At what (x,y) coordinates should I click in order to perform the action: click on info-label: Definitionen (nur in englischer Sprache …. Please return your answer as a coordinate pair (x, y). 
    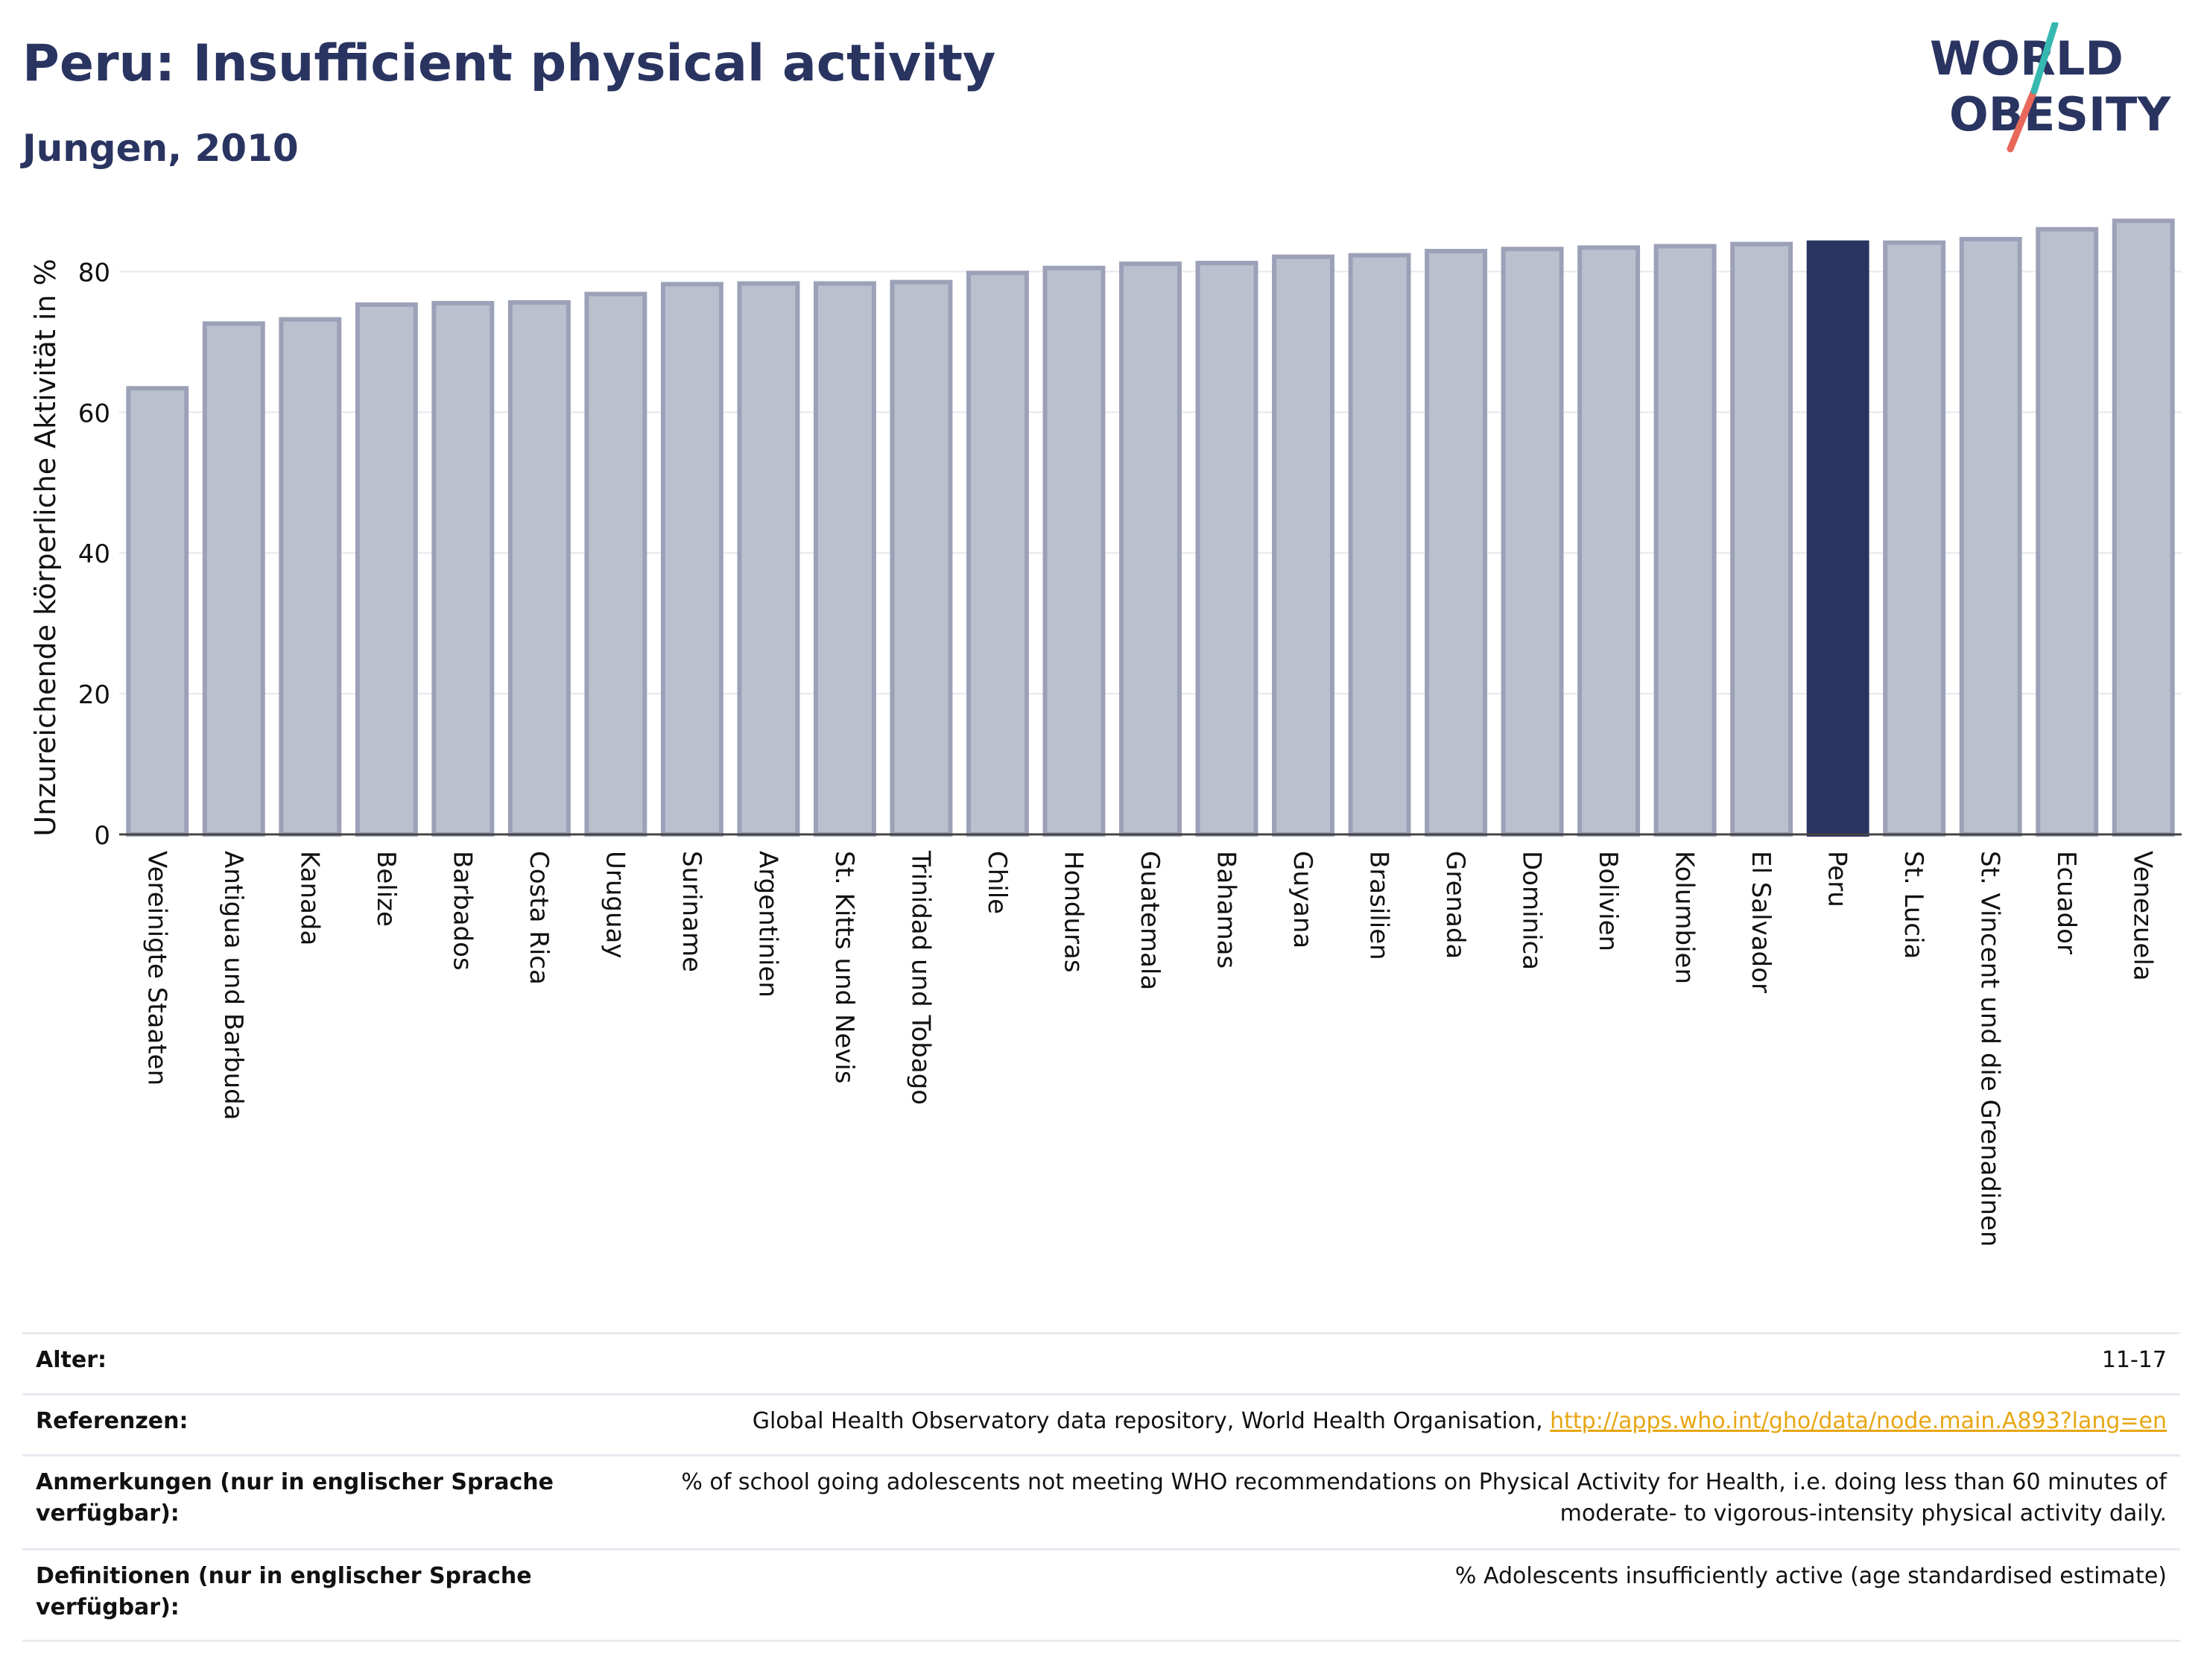
    Looking at the image, I should click on (284, 1591).